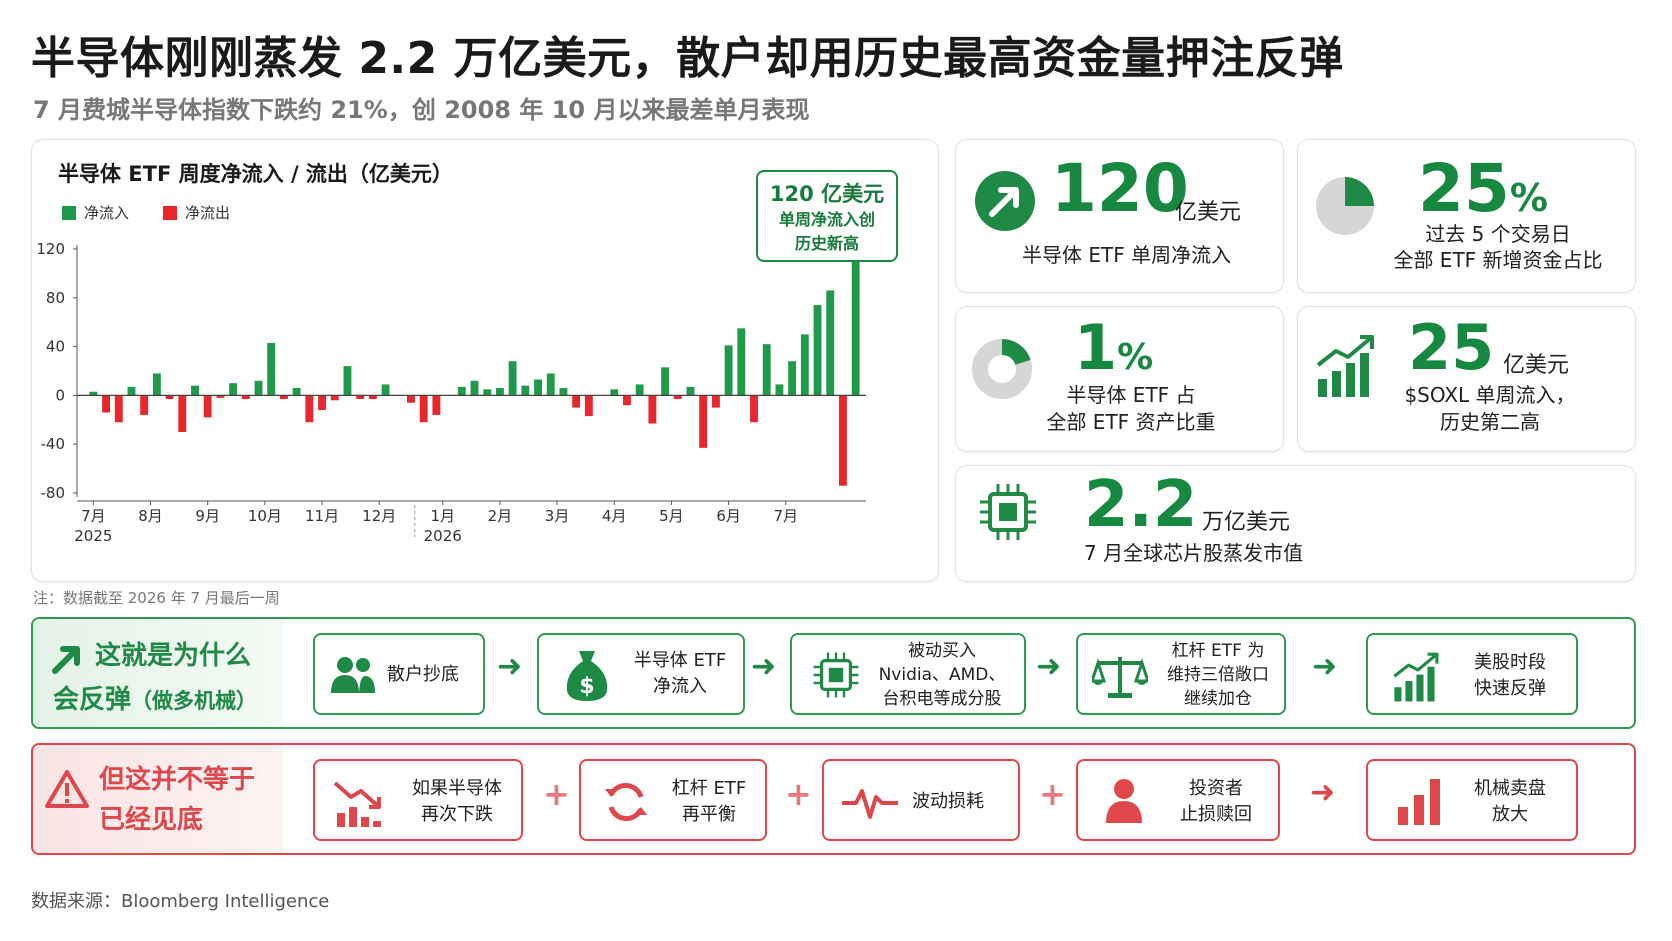 The width and height of the screenshot is (1672, 941). Describe the element at coordinates (418, 800) in the screenshot. I see `step-semis-drop-again: 如果半导体 再次下跌` at that location.